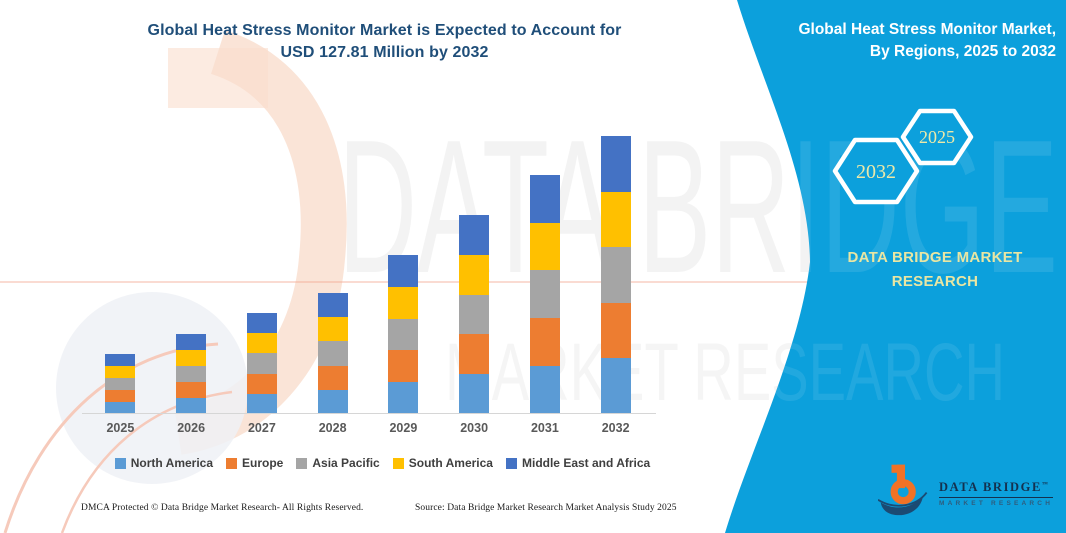 The height and width of the screenshot is (533, 1066). I want to click on legend-swatch-south-america, so click(398, 463).